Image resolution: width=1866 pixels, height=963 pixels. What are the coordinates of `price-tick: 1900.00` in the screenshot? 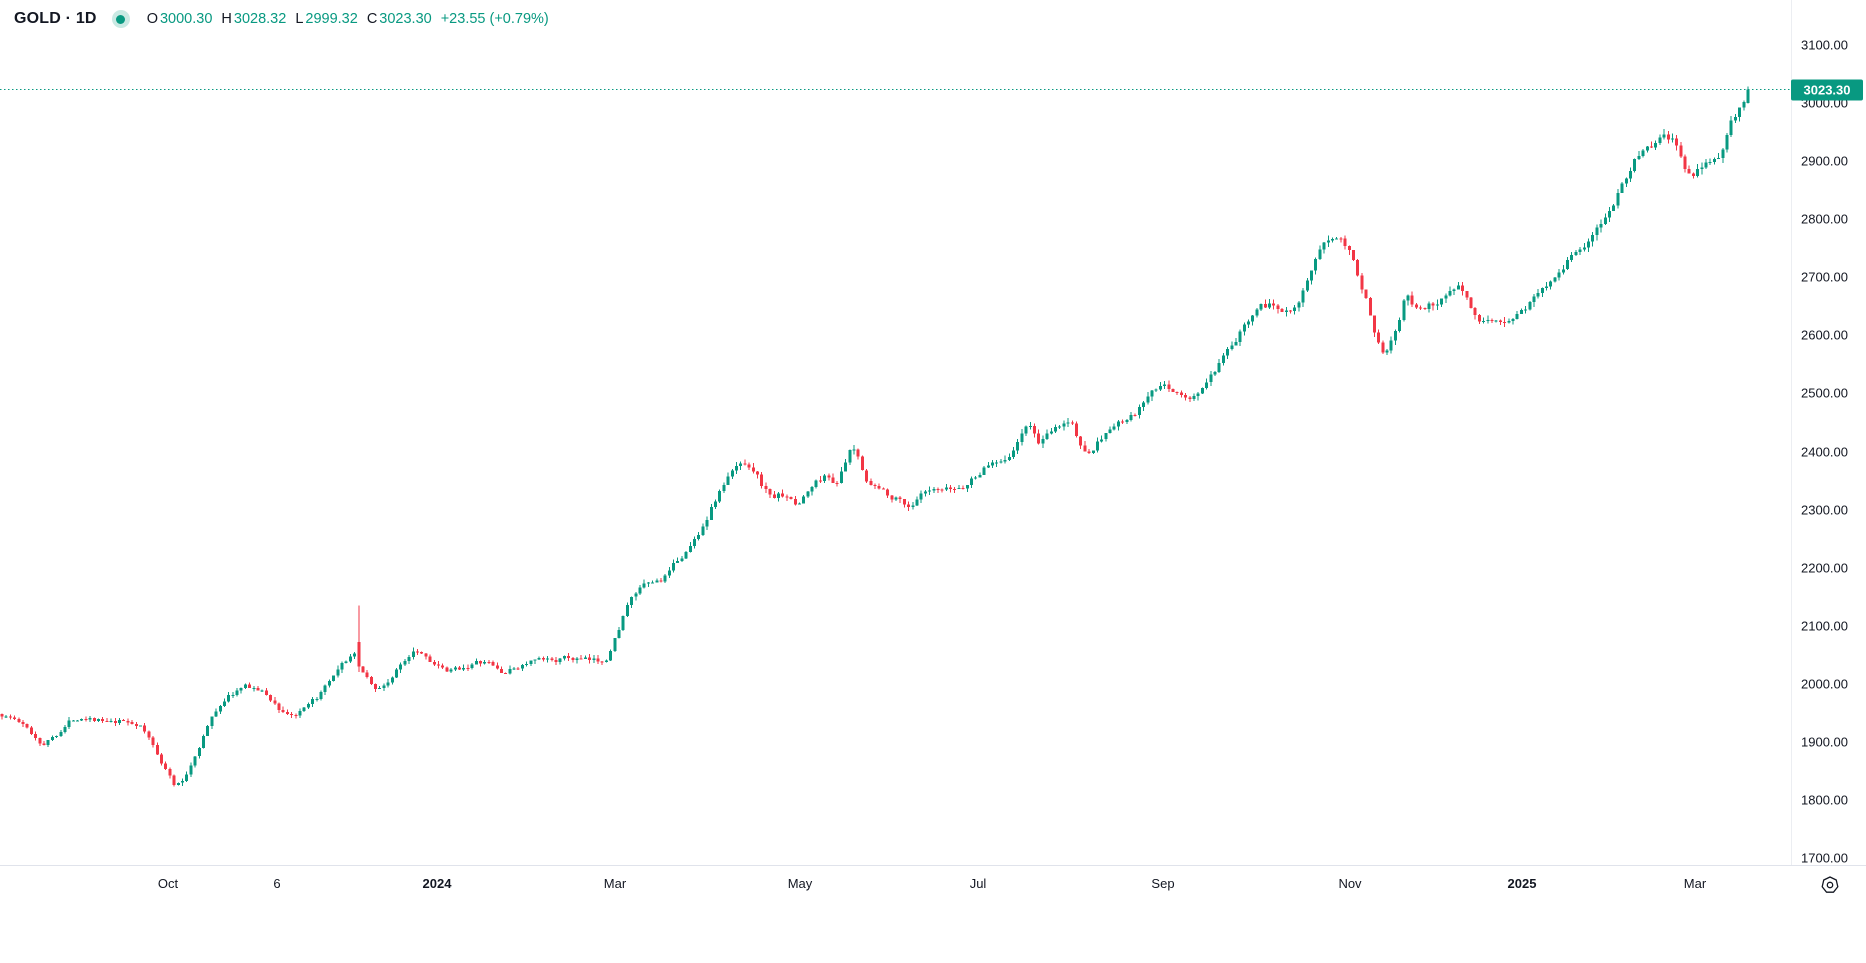 It's located at (1824, 742).